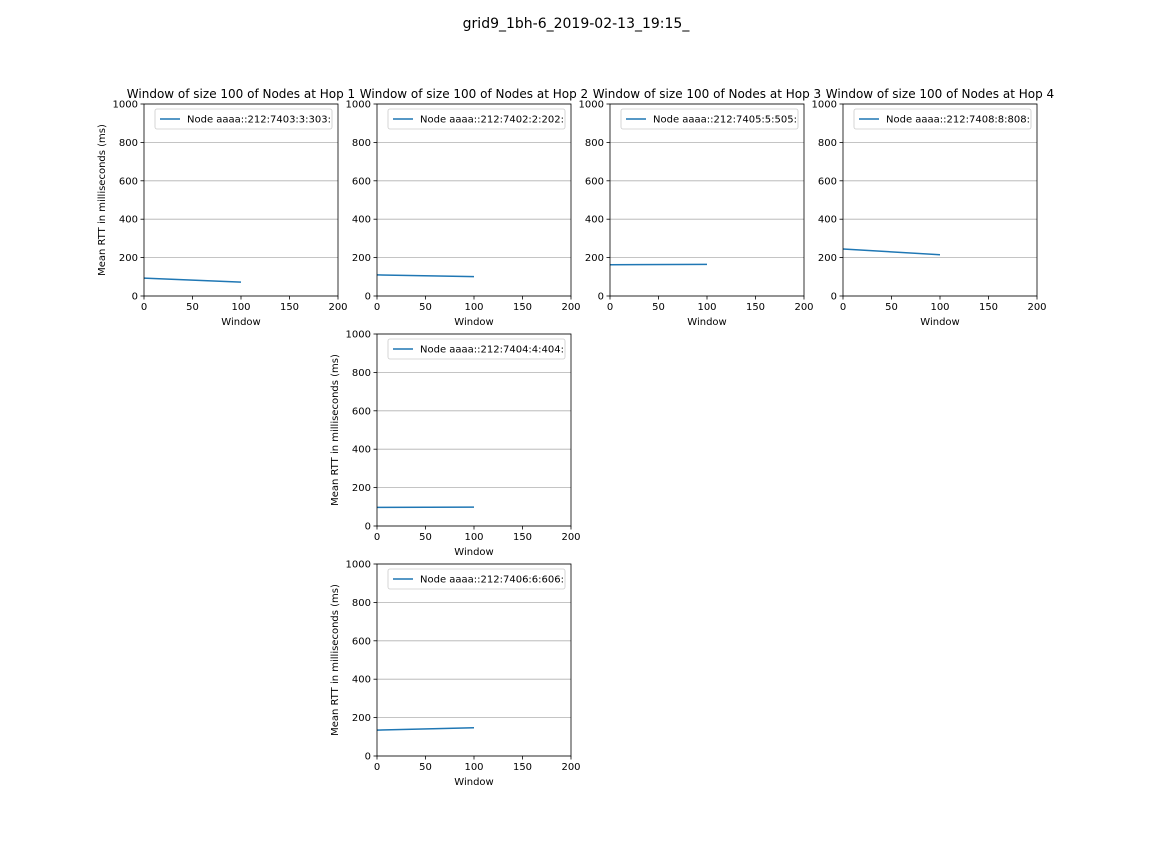 This screenshot has width=1152, height=864. Describe the element at coordinates (335, 660) in the screenshot. I see `y-axis-label: Mean RTT in milliseconds (ms)` at that location.